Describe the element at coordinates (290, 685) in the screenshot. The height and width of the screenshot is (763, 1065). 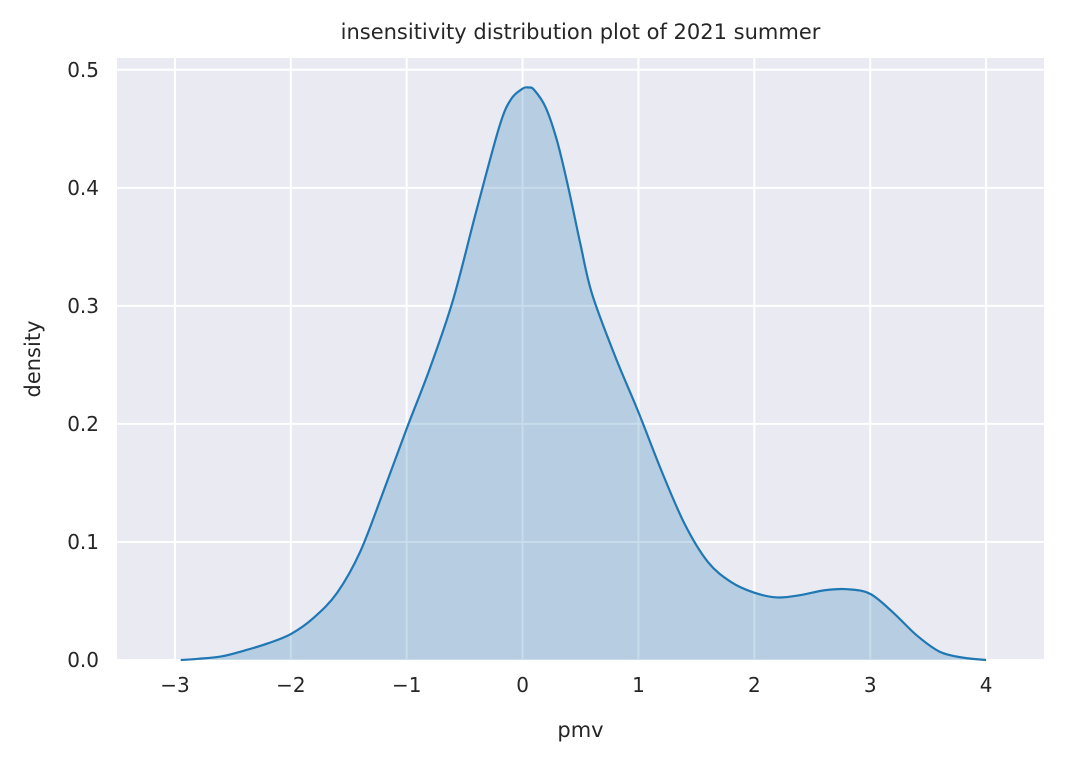
I see `x-tick-label: −2` at that location.